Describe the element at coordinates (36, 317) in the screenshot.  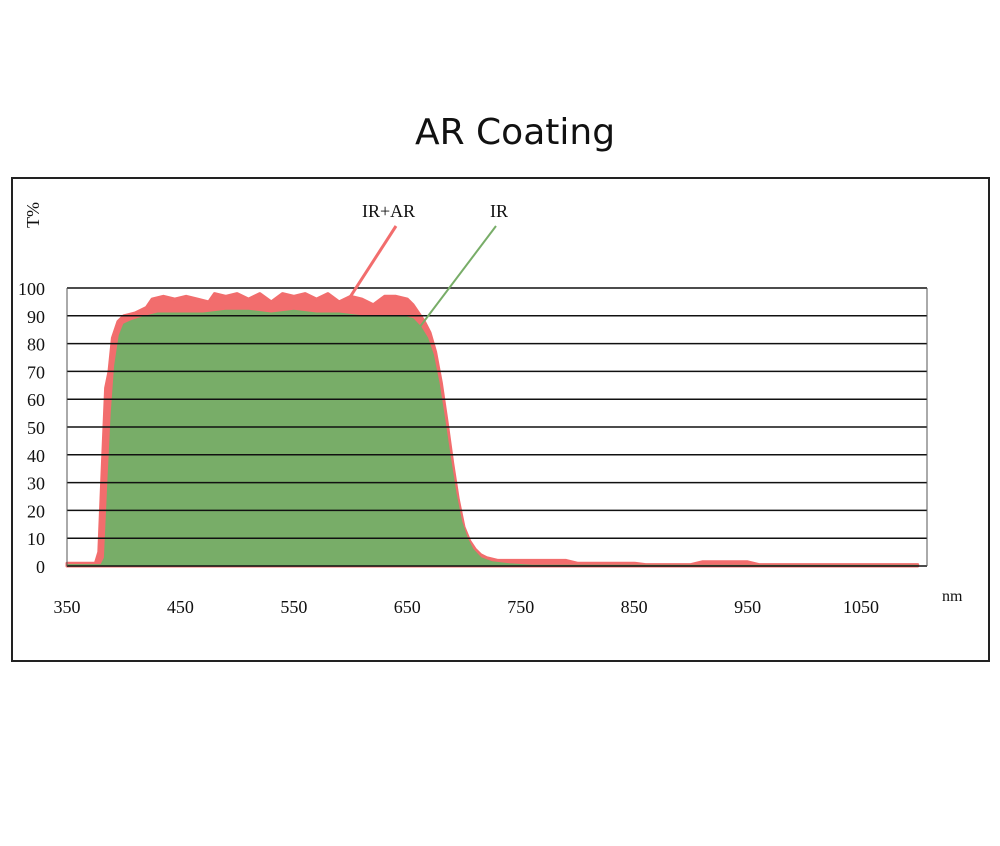
I see `y-tick-label-90: 90` at that location.